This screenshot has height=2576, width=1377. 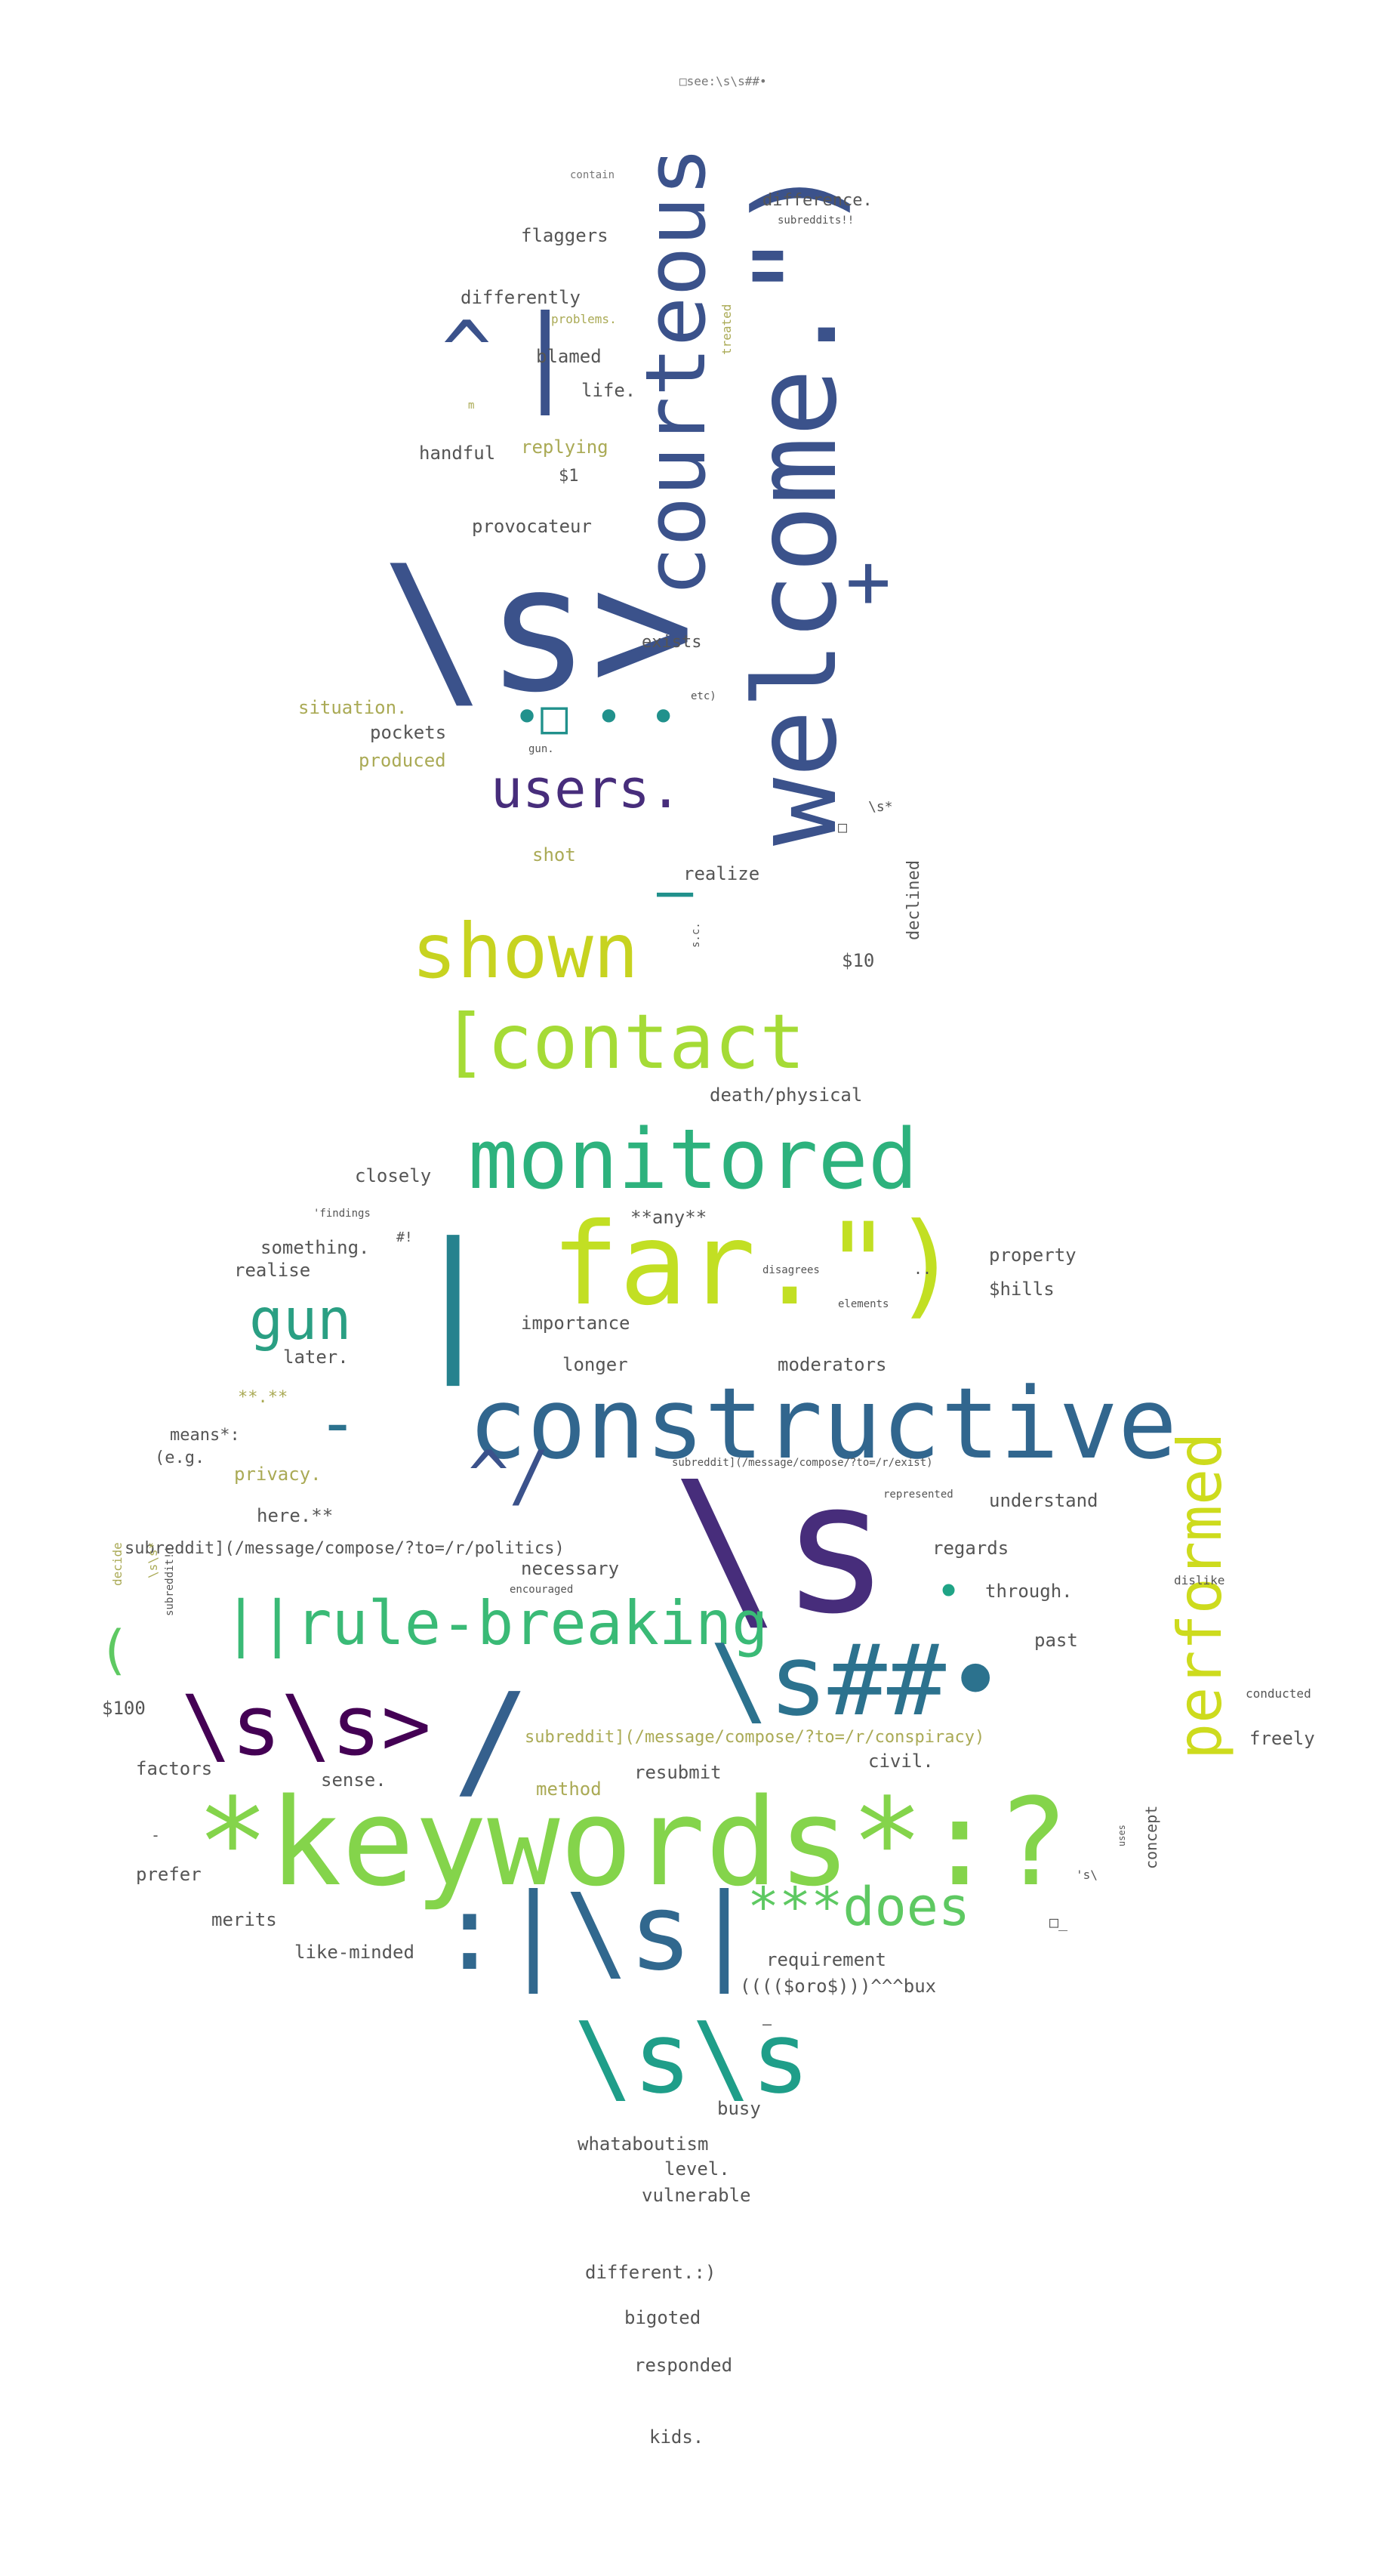 What do you see at coordinates (408, 732) in the screenshot?
I see `cloud-word: pockets` at bounding box center [408, 732].